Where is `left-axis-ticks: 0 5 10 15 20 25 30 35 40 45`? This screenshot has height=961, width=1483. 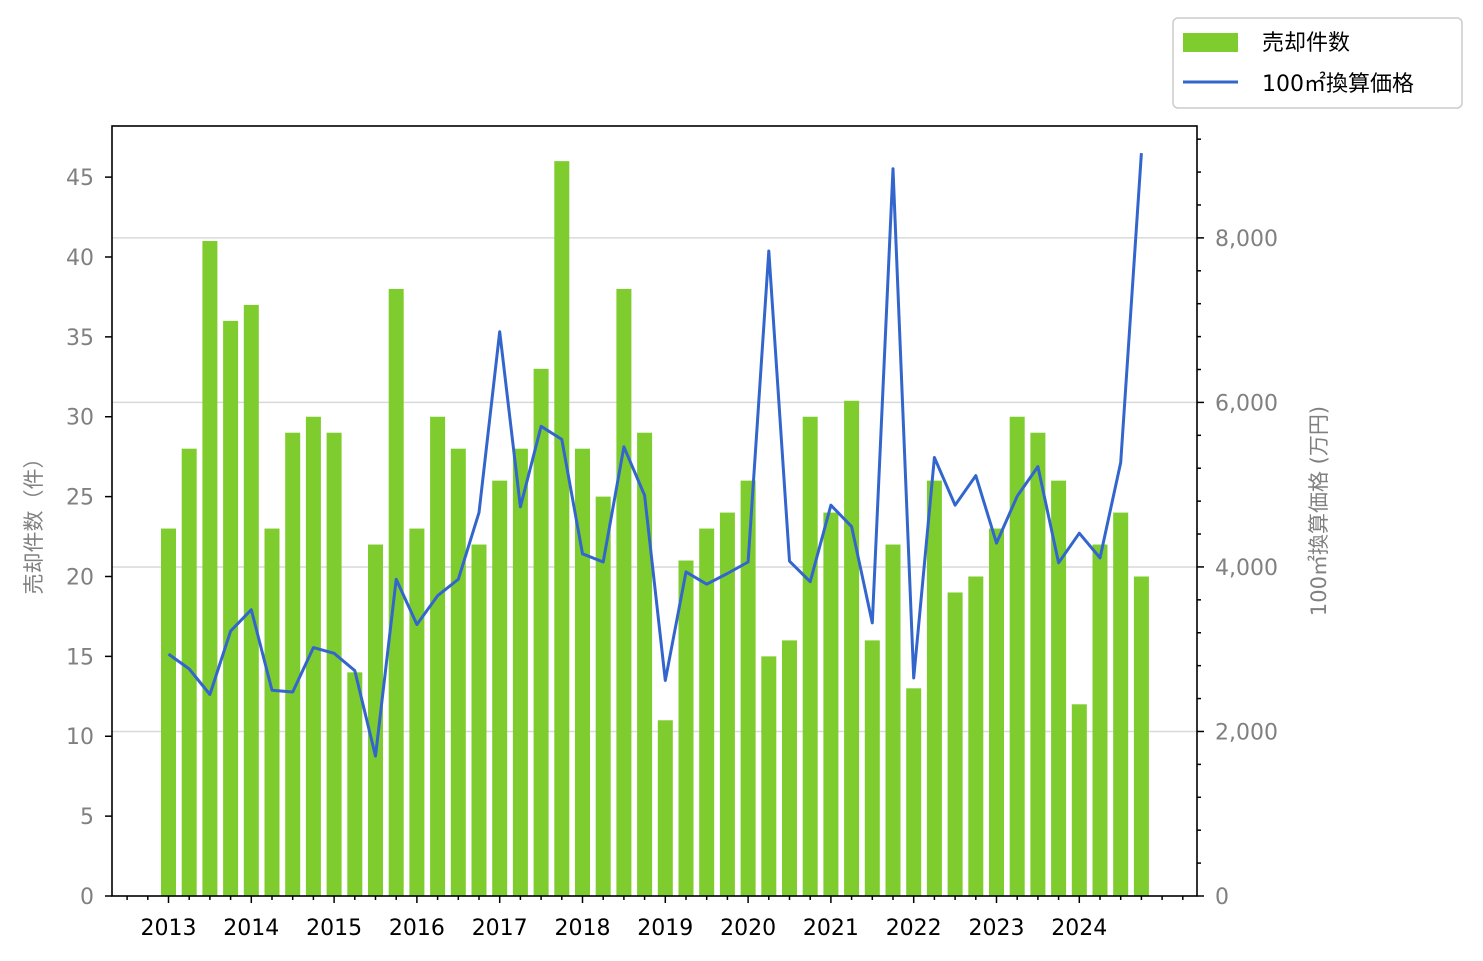
left-axis-ticks: 0 5 10 15 20 25 30 35 40 45 is located at coordinates (89, 538).